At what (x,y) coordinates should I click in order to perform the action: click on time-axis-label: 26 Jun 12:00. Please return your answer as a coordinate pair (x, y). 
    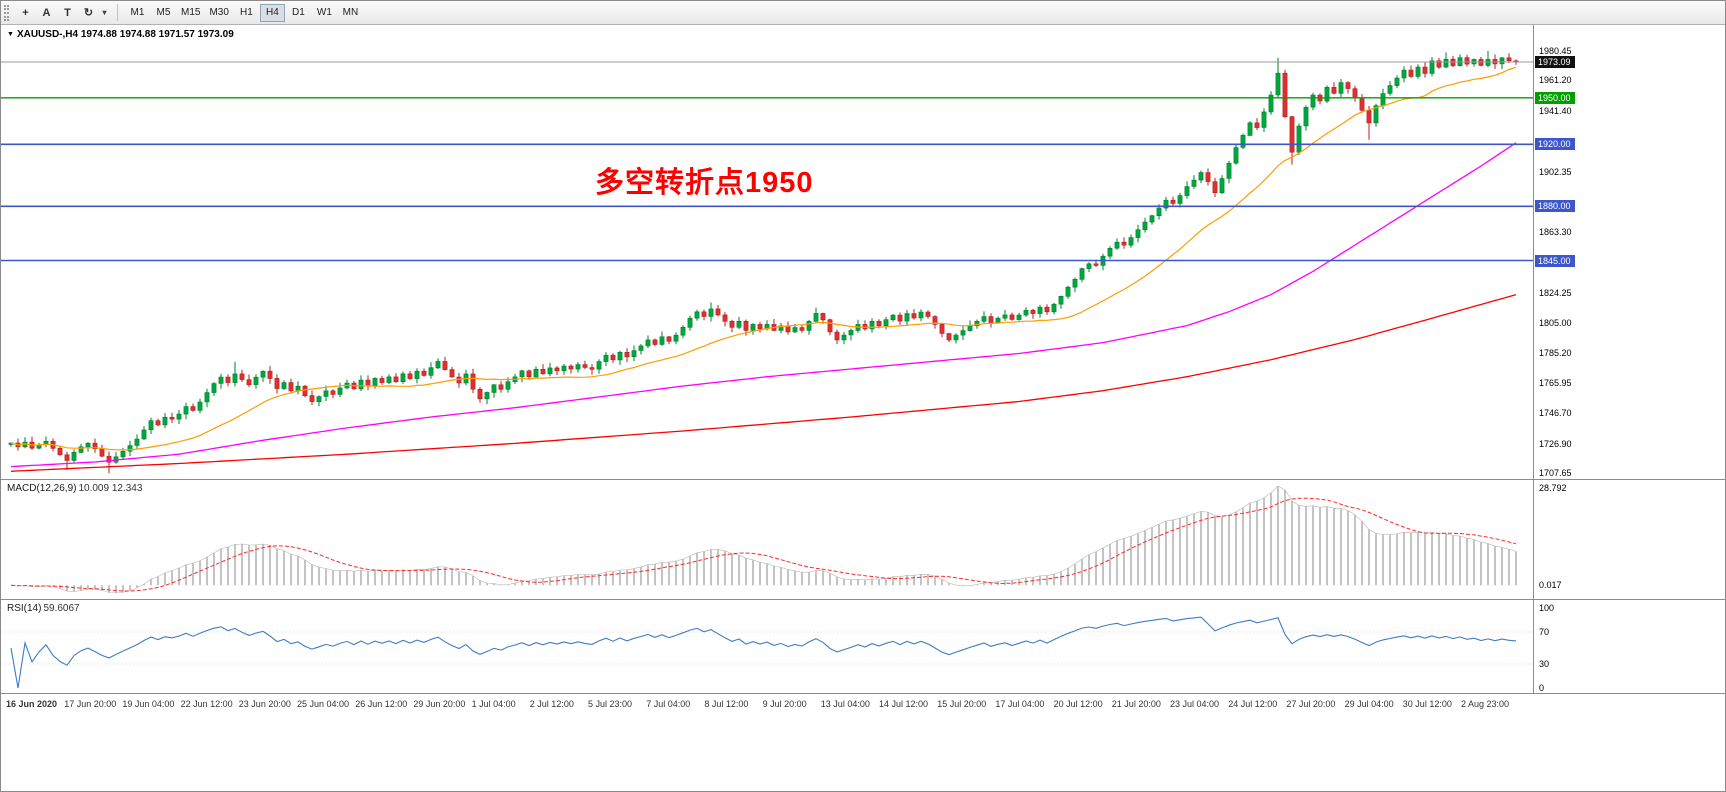
    Looking at the image, I should click on (381, 704).